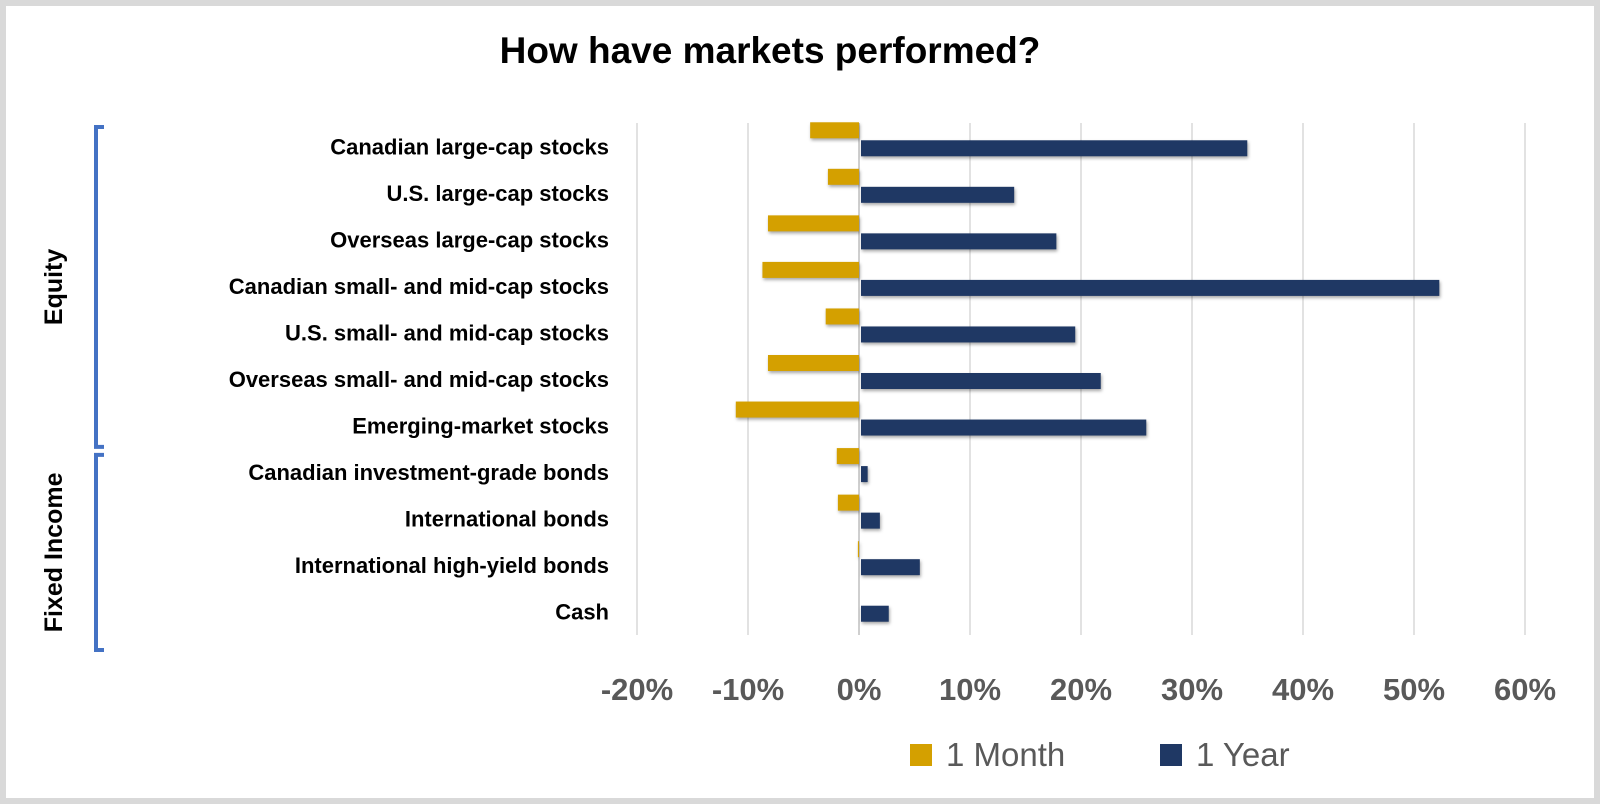 This screenshot has height=804, width=1600. I want to click on legend-label: 1 Month, so click(1005, 754).